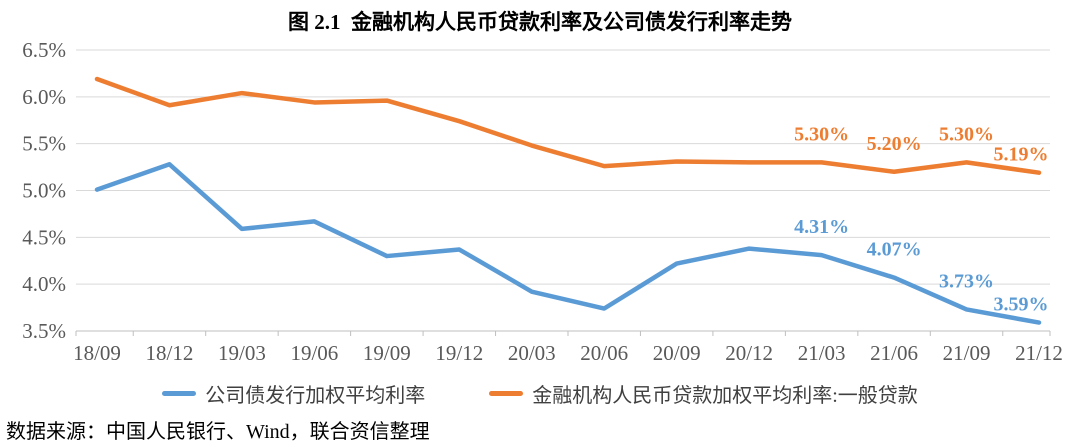  Describe the element at coordinates (44, 331) in the screenshot. I see `y-axis-tick-label: 3.5%` at that location.